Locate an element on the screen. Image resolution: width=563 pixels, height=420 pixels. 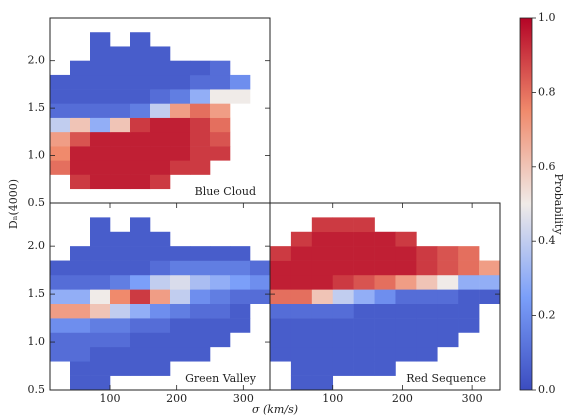
colorbar-tick-label: 0.2 is located at coordinates (547, 315).